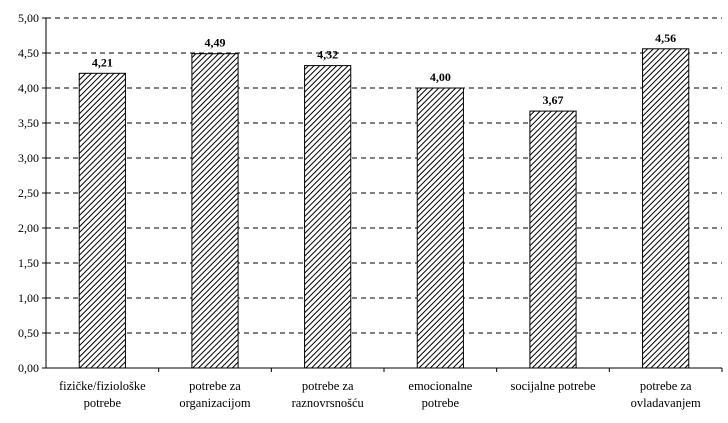  I want to click on x-tick-label: socijalne potrebe, so click(552, 386).